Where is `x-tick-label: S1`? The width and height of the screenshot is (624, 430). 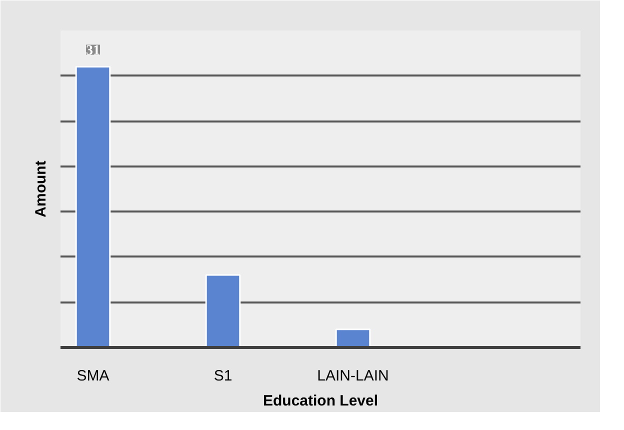
x-tick-label: S1 is located at coordinates (223, 376).